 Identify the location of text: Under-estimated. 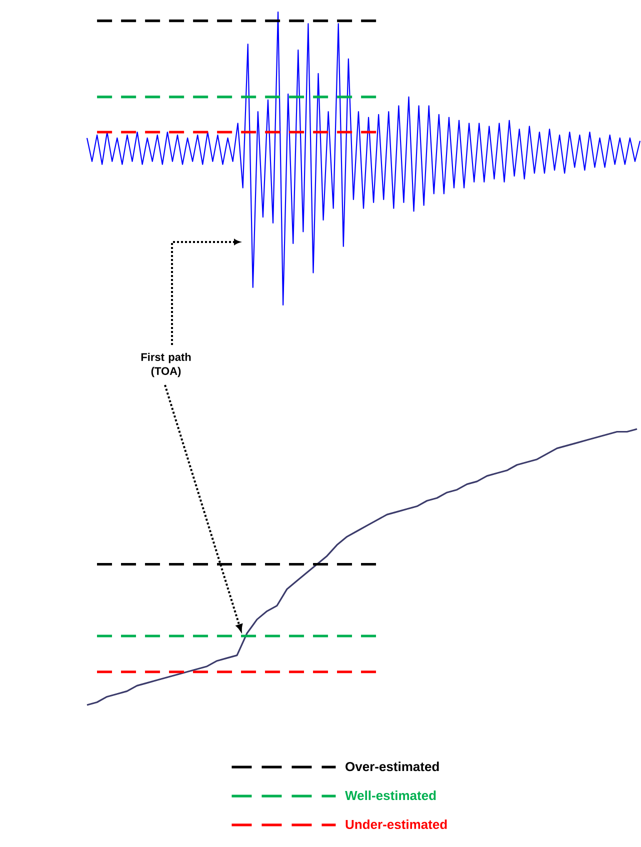
(396, 824).